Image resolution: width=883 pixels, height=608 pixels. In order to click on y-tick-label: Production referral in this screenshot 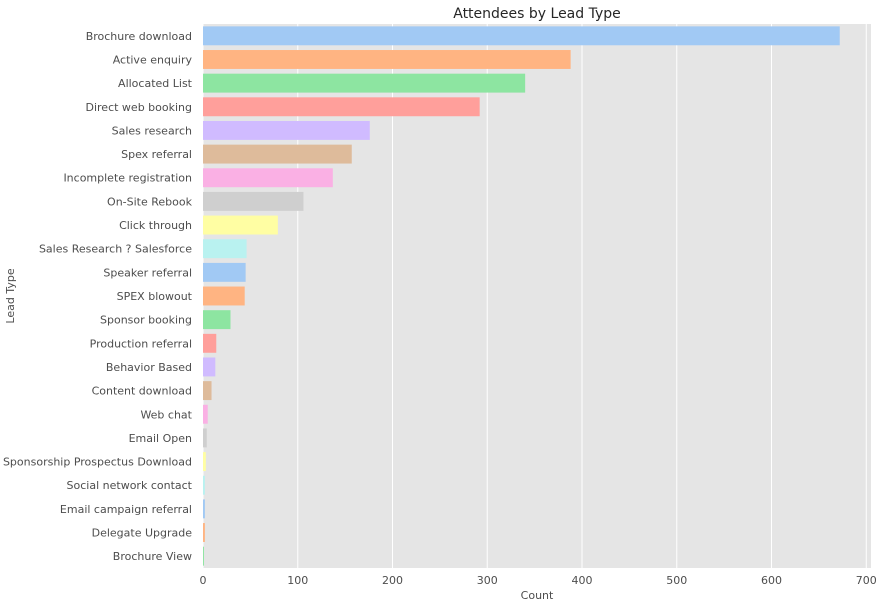, I will do `click(141, 343)`.